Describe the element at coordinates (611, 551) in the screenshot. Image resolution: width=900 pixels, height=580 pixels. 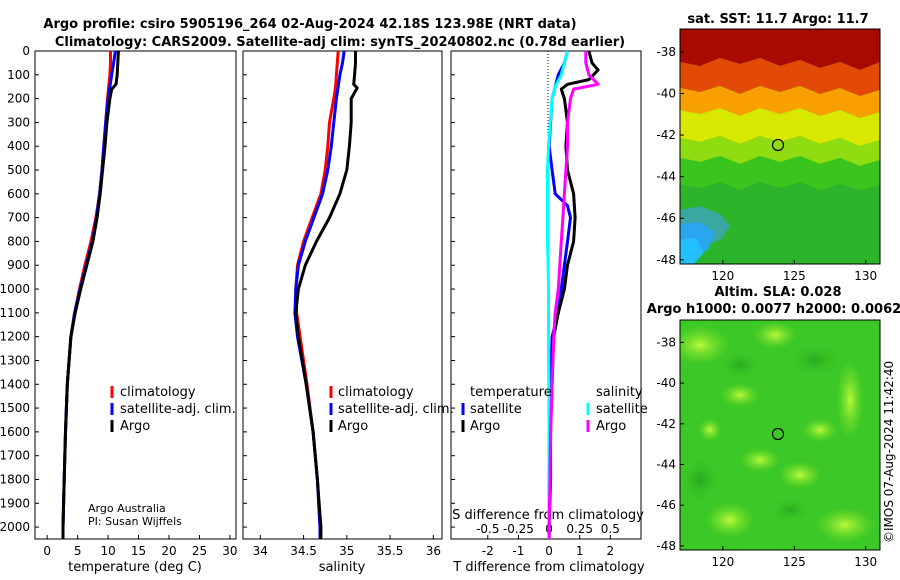
I see `difference-x-tick-label: 2` at that location.